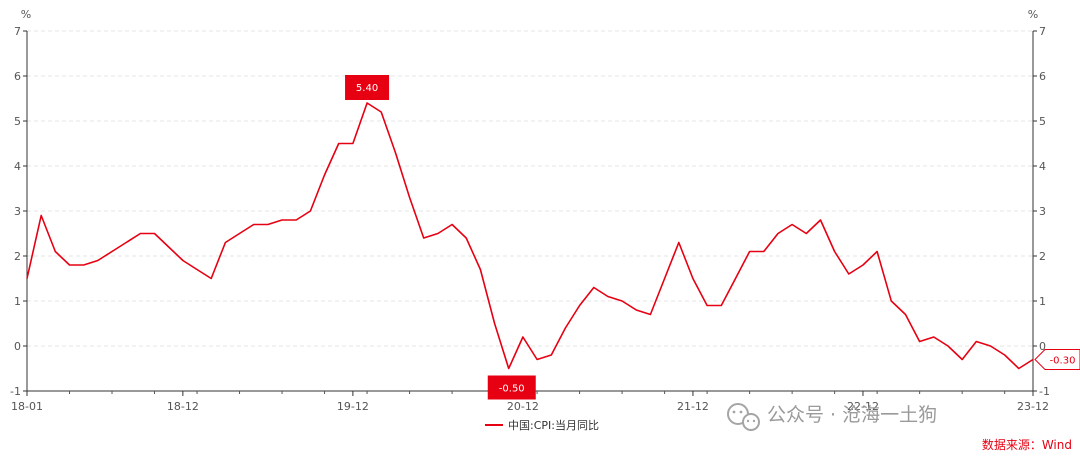 The height and width of the screenshot is (462, 1080). I want to click on y-tick-label-right: 5, so click(1042, 121).